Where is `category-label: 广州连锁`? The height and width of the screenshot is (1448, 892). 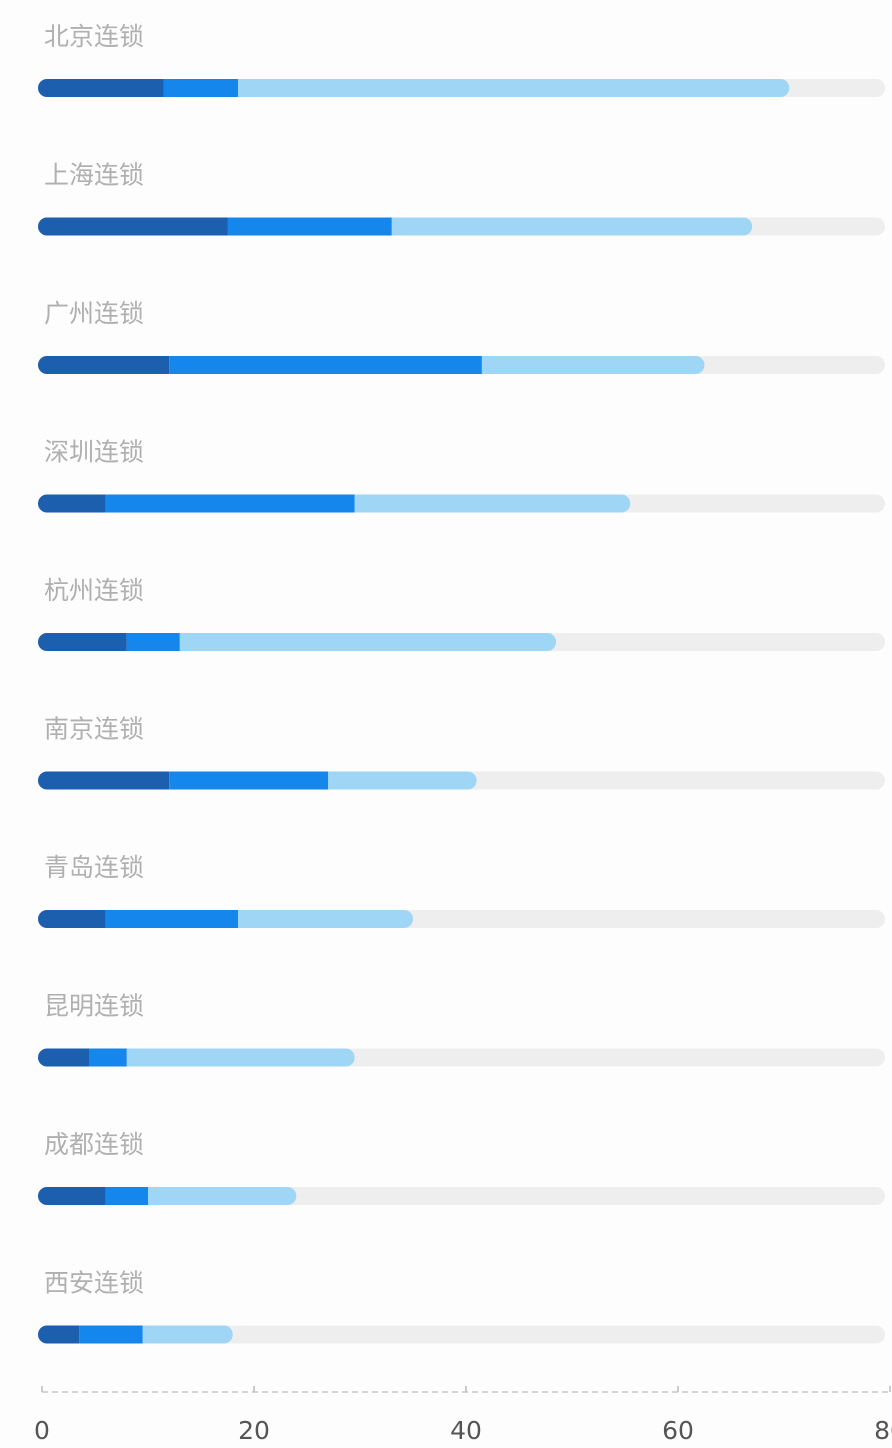 category-label: 广州连锁 is located at coordinates (94, 313).